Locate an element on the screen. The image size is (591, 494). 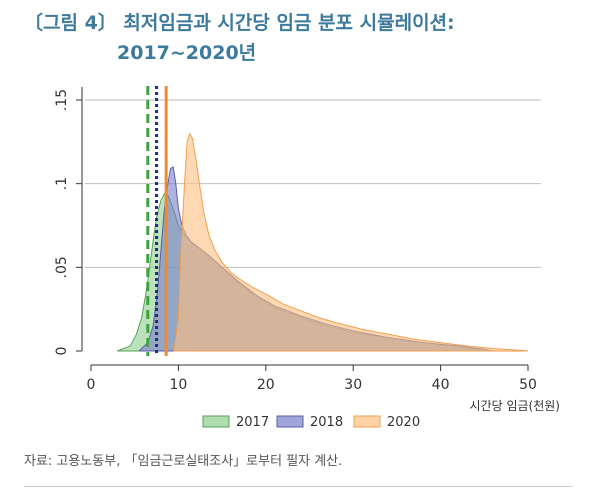
y-tick-label-0: 0 is located at coordinates (62, 351).